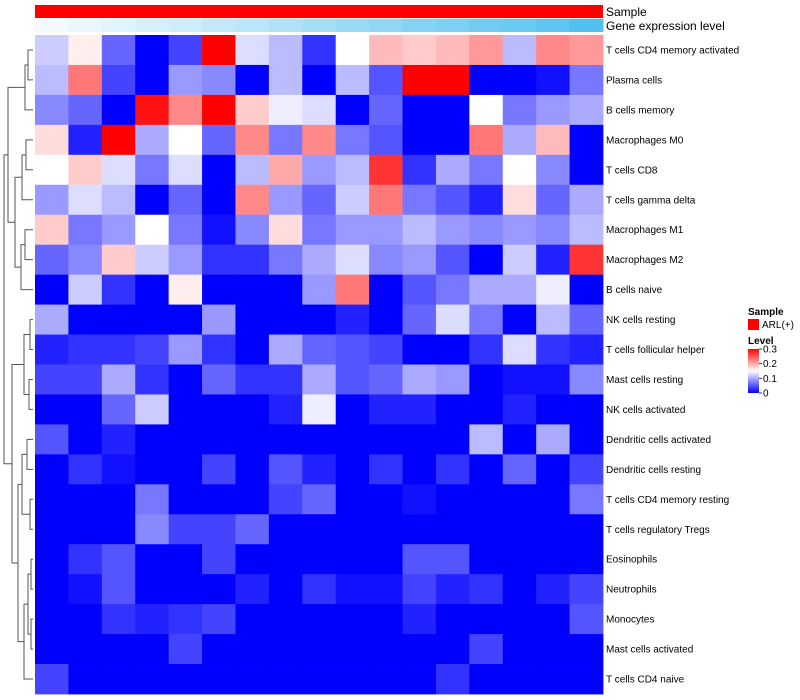 This screenshot has width=800, height=700. What do you see at coordinates (753, 324) in the screenshot?
I see `legend-sample-swatch` at bounding box center [753, 324].